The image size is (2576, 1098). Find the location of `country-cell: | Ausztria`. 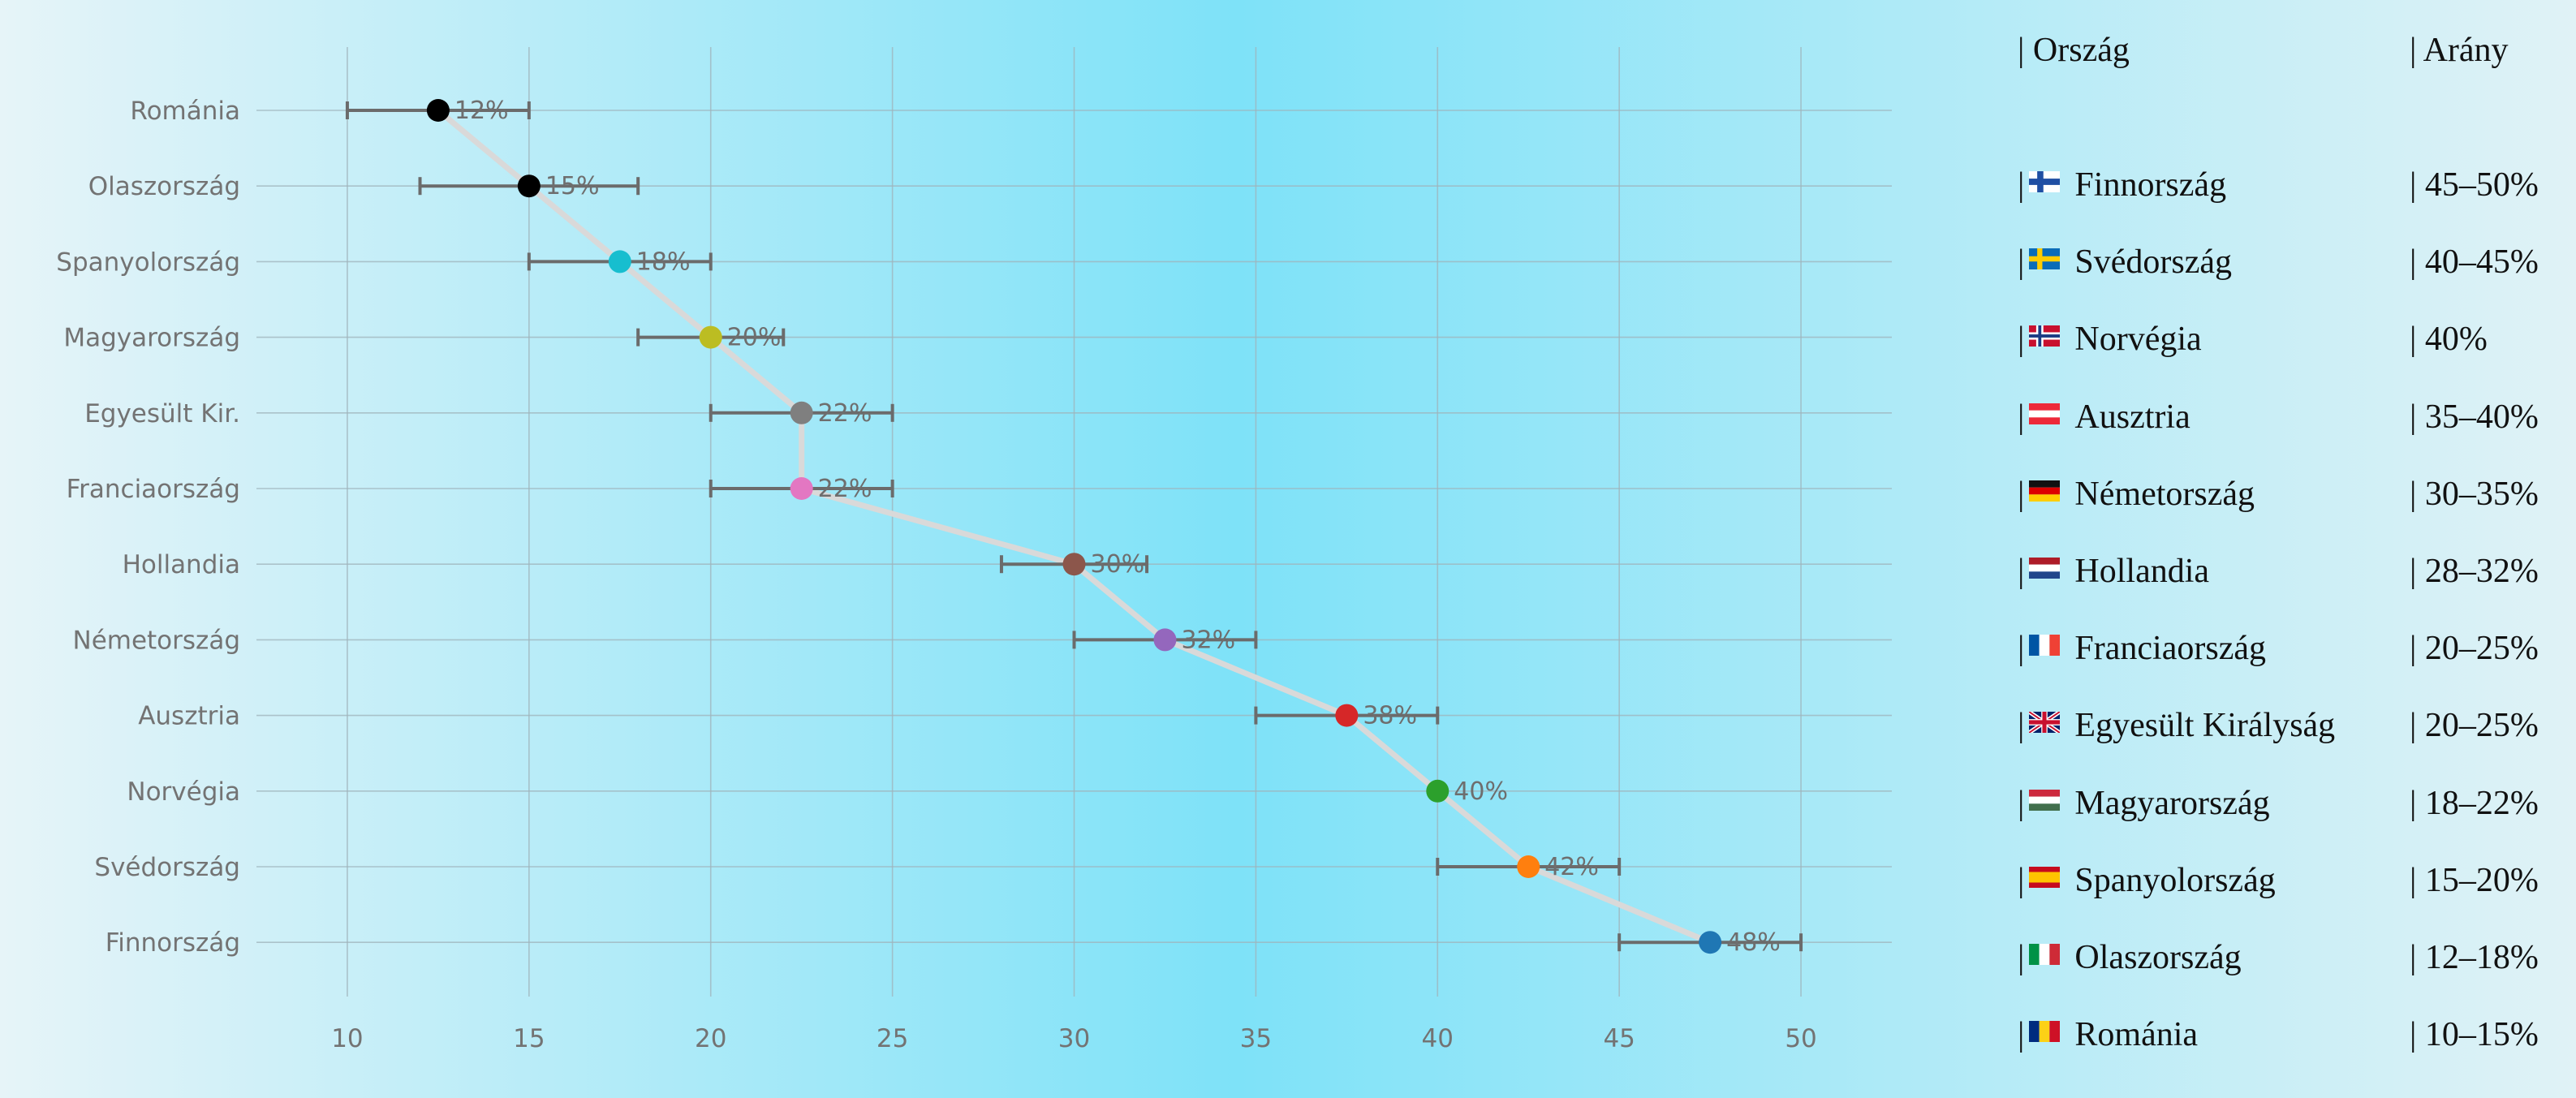

country-cell: | Ausztria is located at coordinates (2104, 417).